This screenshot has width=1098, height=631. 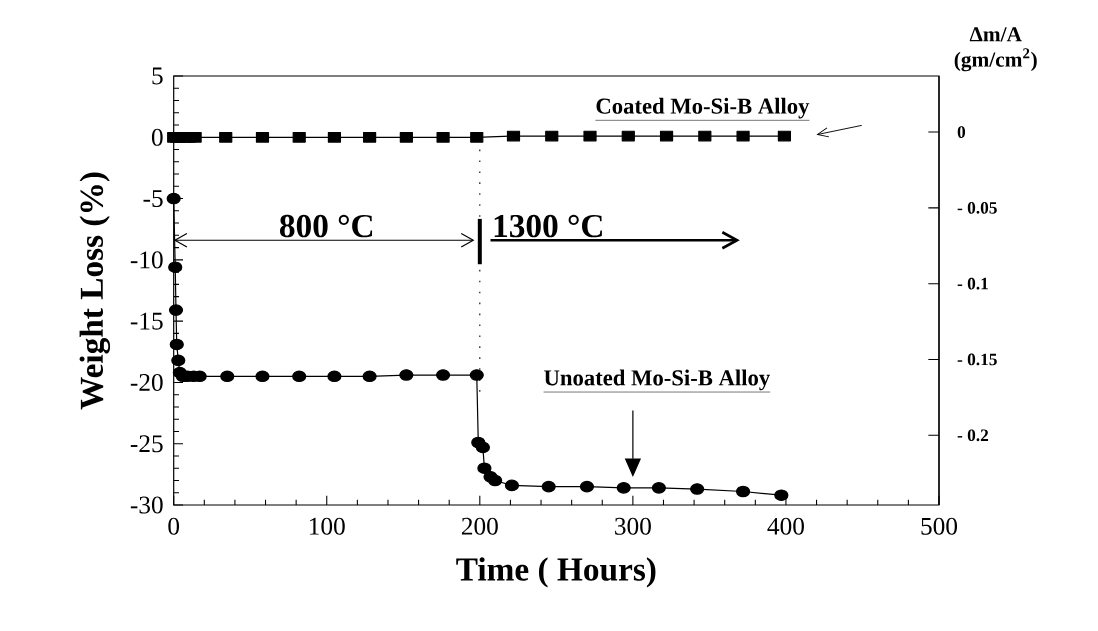 What do you see at coordinates (548, 226) in the screenshot?
I see `annotation: 1300 °C` at bounding box center [548, 226].